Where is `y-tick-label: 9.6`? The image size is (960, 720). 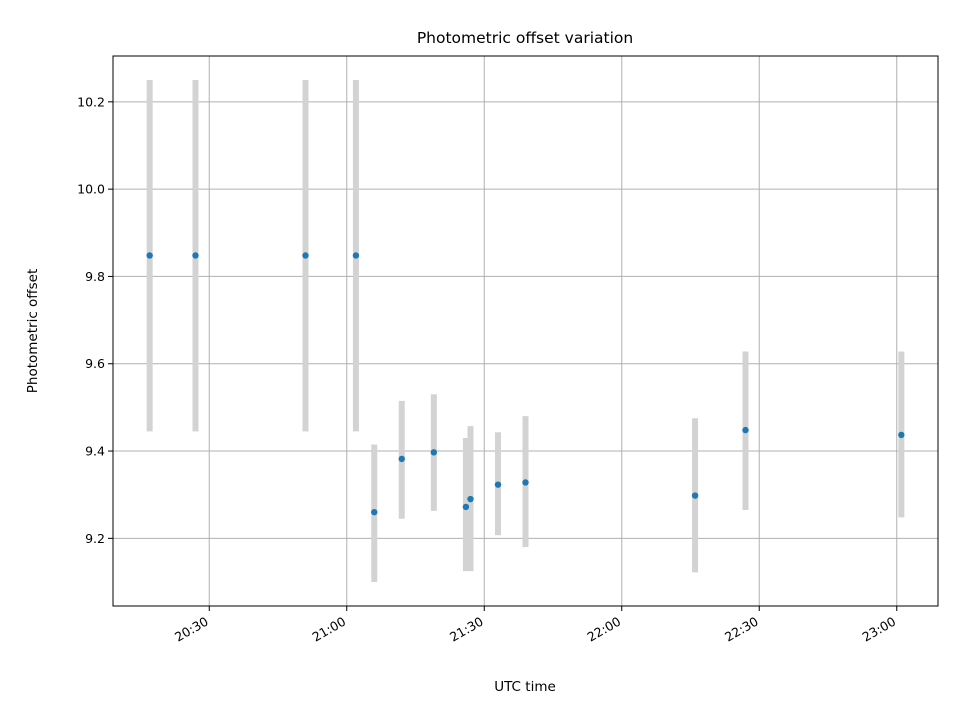 y-tick-label: 9.6 is located at coordinates (95, 363).